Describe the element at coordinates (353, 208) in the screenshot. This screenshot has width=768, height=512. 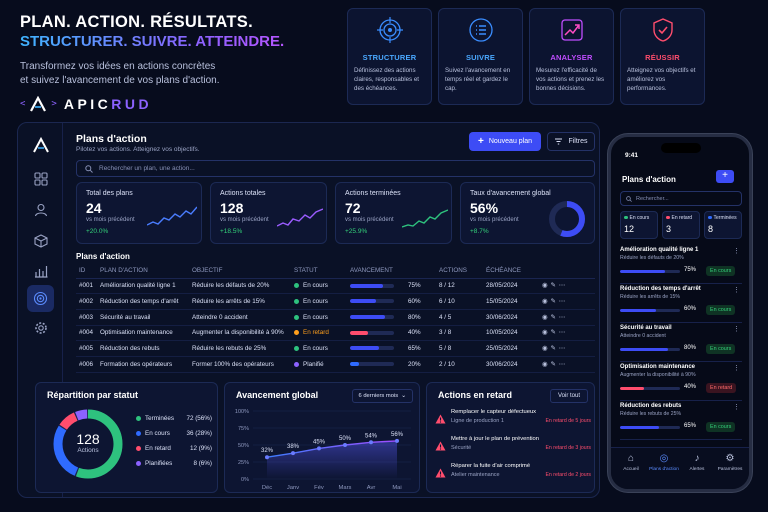
I see `kpi-value: 72` at that location.